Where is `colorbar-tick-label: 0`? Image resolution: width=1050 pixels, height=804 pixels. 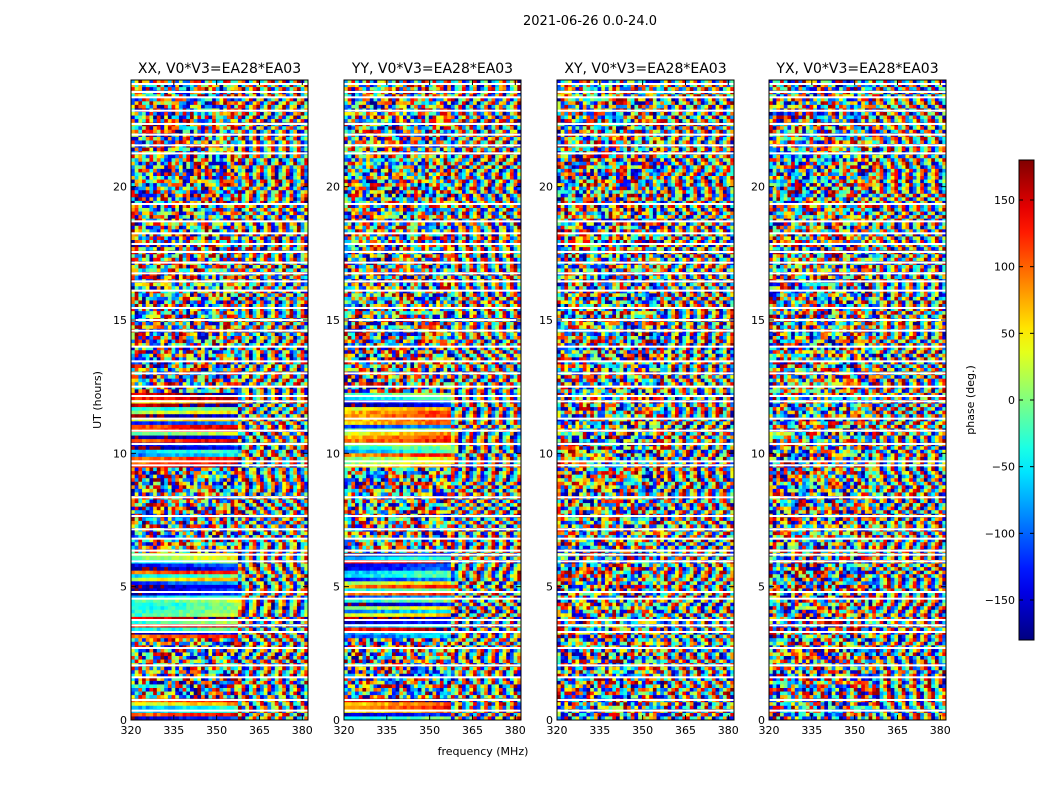 colorbar-tick-label: 0 is located at coordinates (1011, 400).